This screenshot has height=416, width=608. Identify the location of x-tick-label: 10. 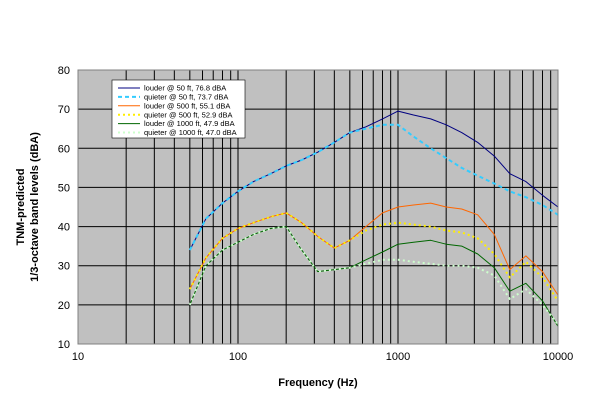
(78, 357).